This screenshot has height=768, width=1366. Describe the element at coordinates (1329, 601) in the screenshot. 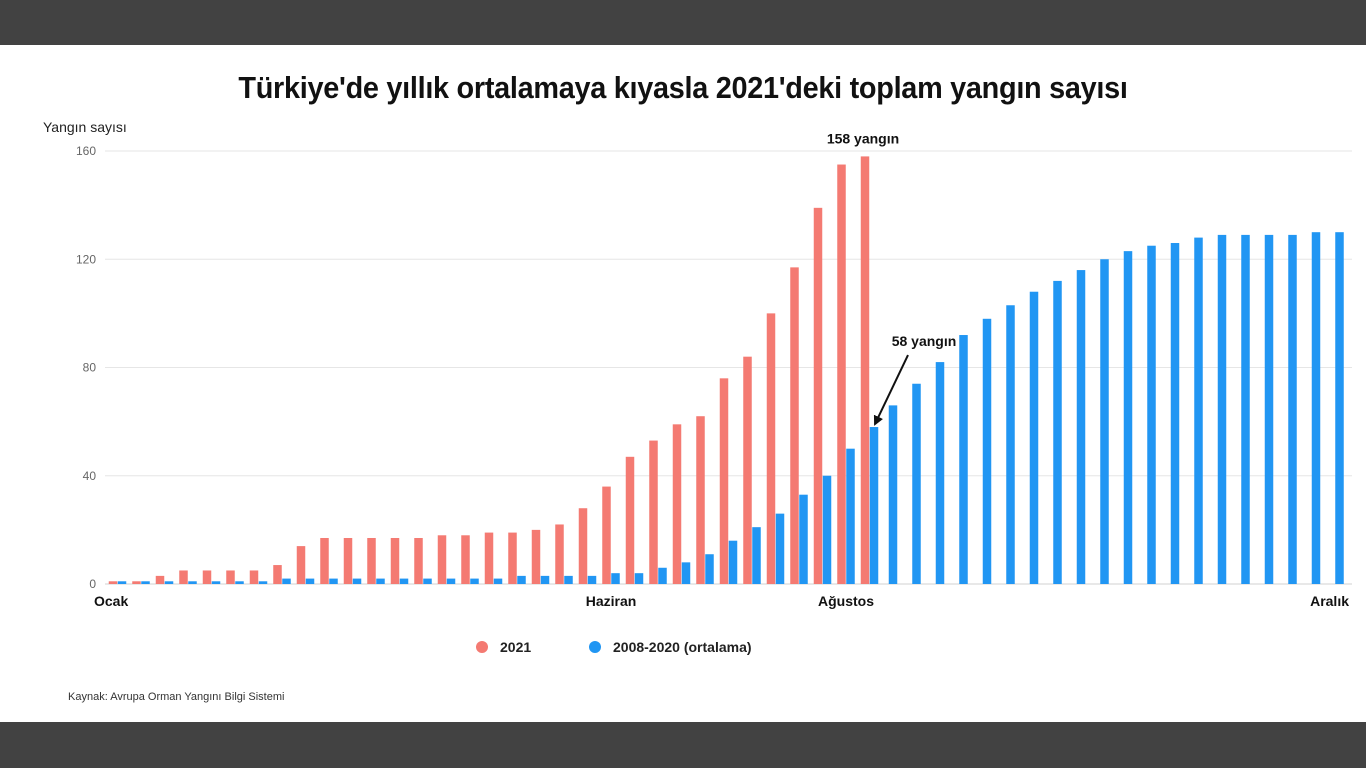

I see `x-tick-label: Aralık` at that location.